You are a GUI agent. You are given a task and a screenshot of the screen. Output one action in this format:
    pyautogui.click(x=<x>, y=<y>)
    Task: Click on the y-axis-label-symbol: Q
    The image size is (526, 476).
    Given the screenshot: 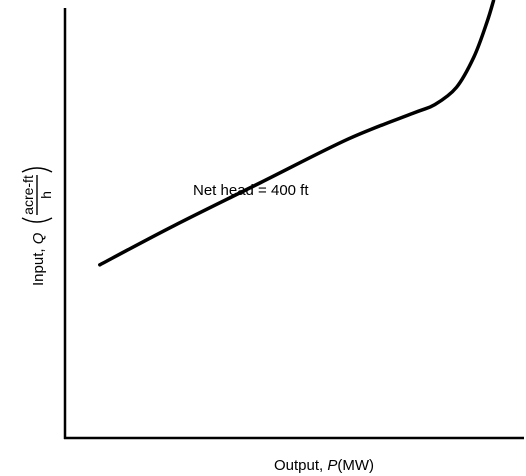 What is the action you would take?
    pyautogui.click(x=38, y=238)
    